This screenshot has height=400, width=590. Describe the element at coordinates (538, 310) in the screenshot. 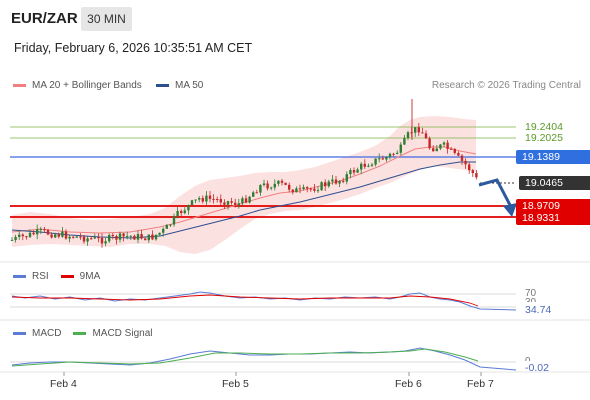

I see `rsi-value: 34.74` at that location.